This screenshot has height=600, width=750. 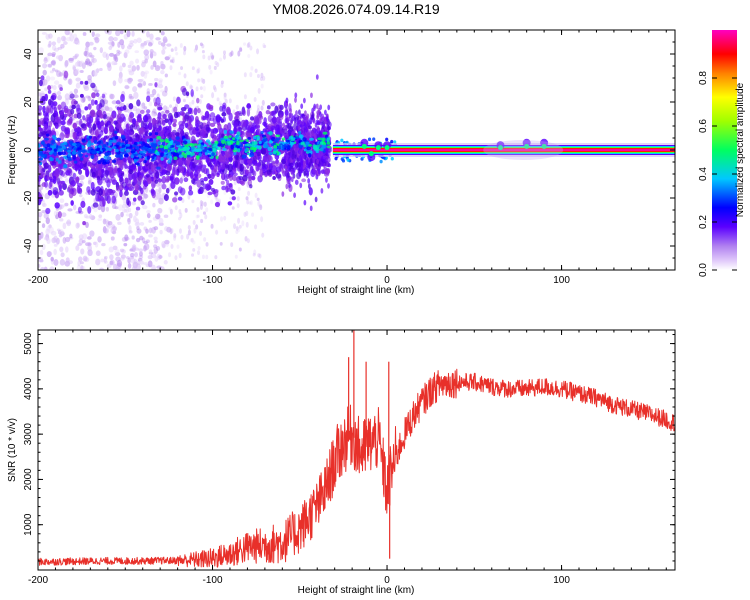 I want to click on snr-xtick-label: -200, so click(x=38, y=580).